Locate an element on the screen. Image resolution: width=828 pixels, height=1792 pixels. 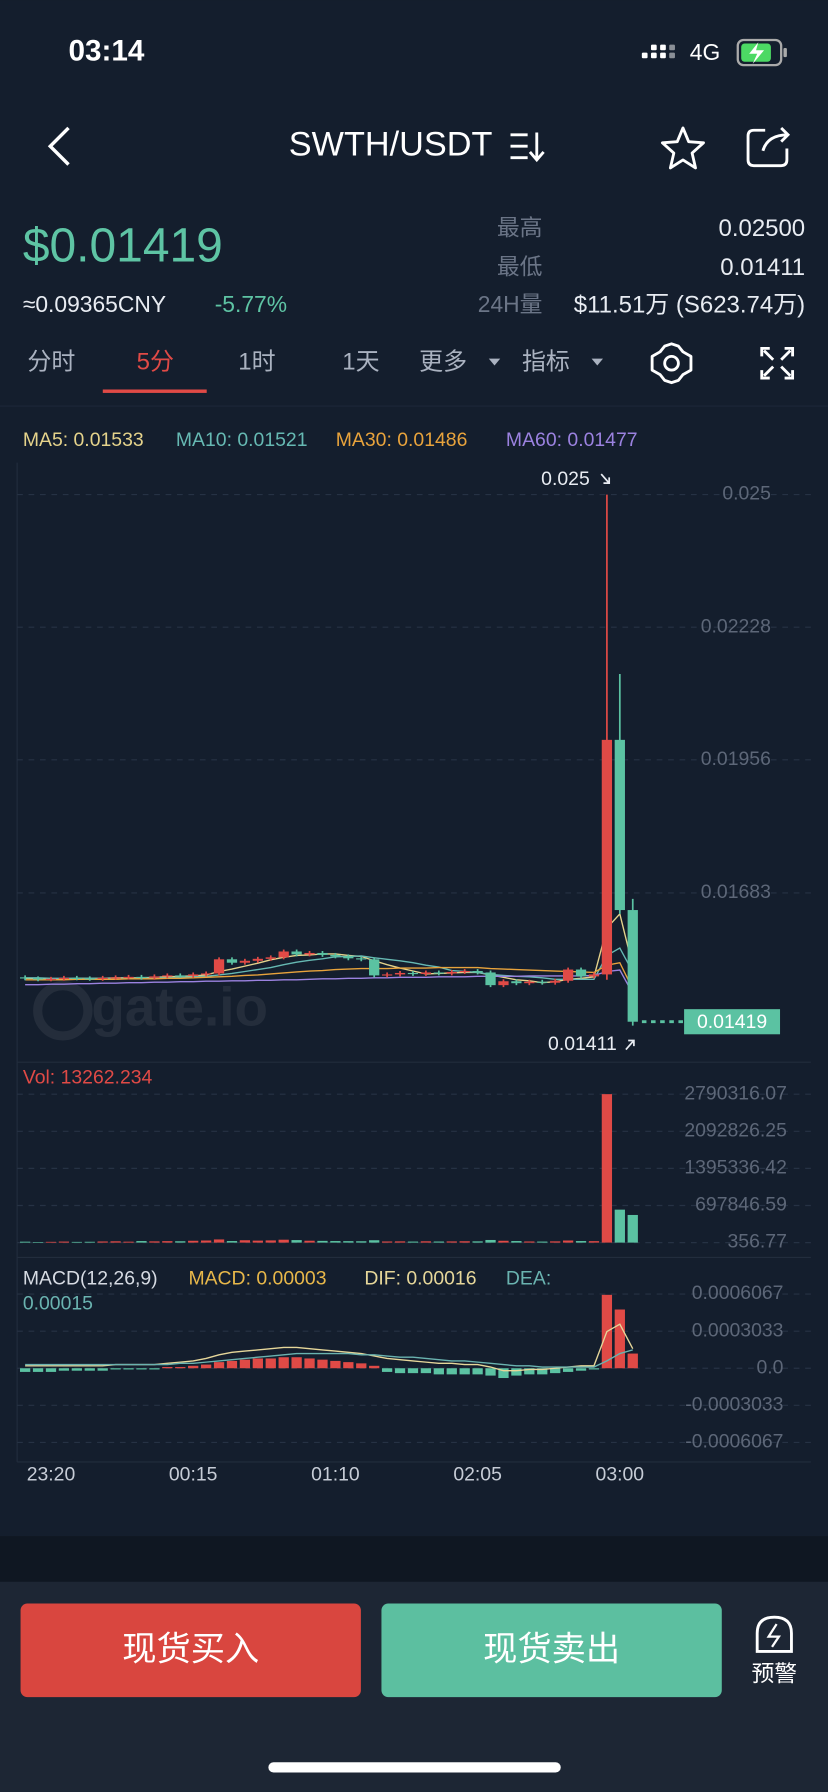
watermark-logo is located at coordinates (63, 1011).